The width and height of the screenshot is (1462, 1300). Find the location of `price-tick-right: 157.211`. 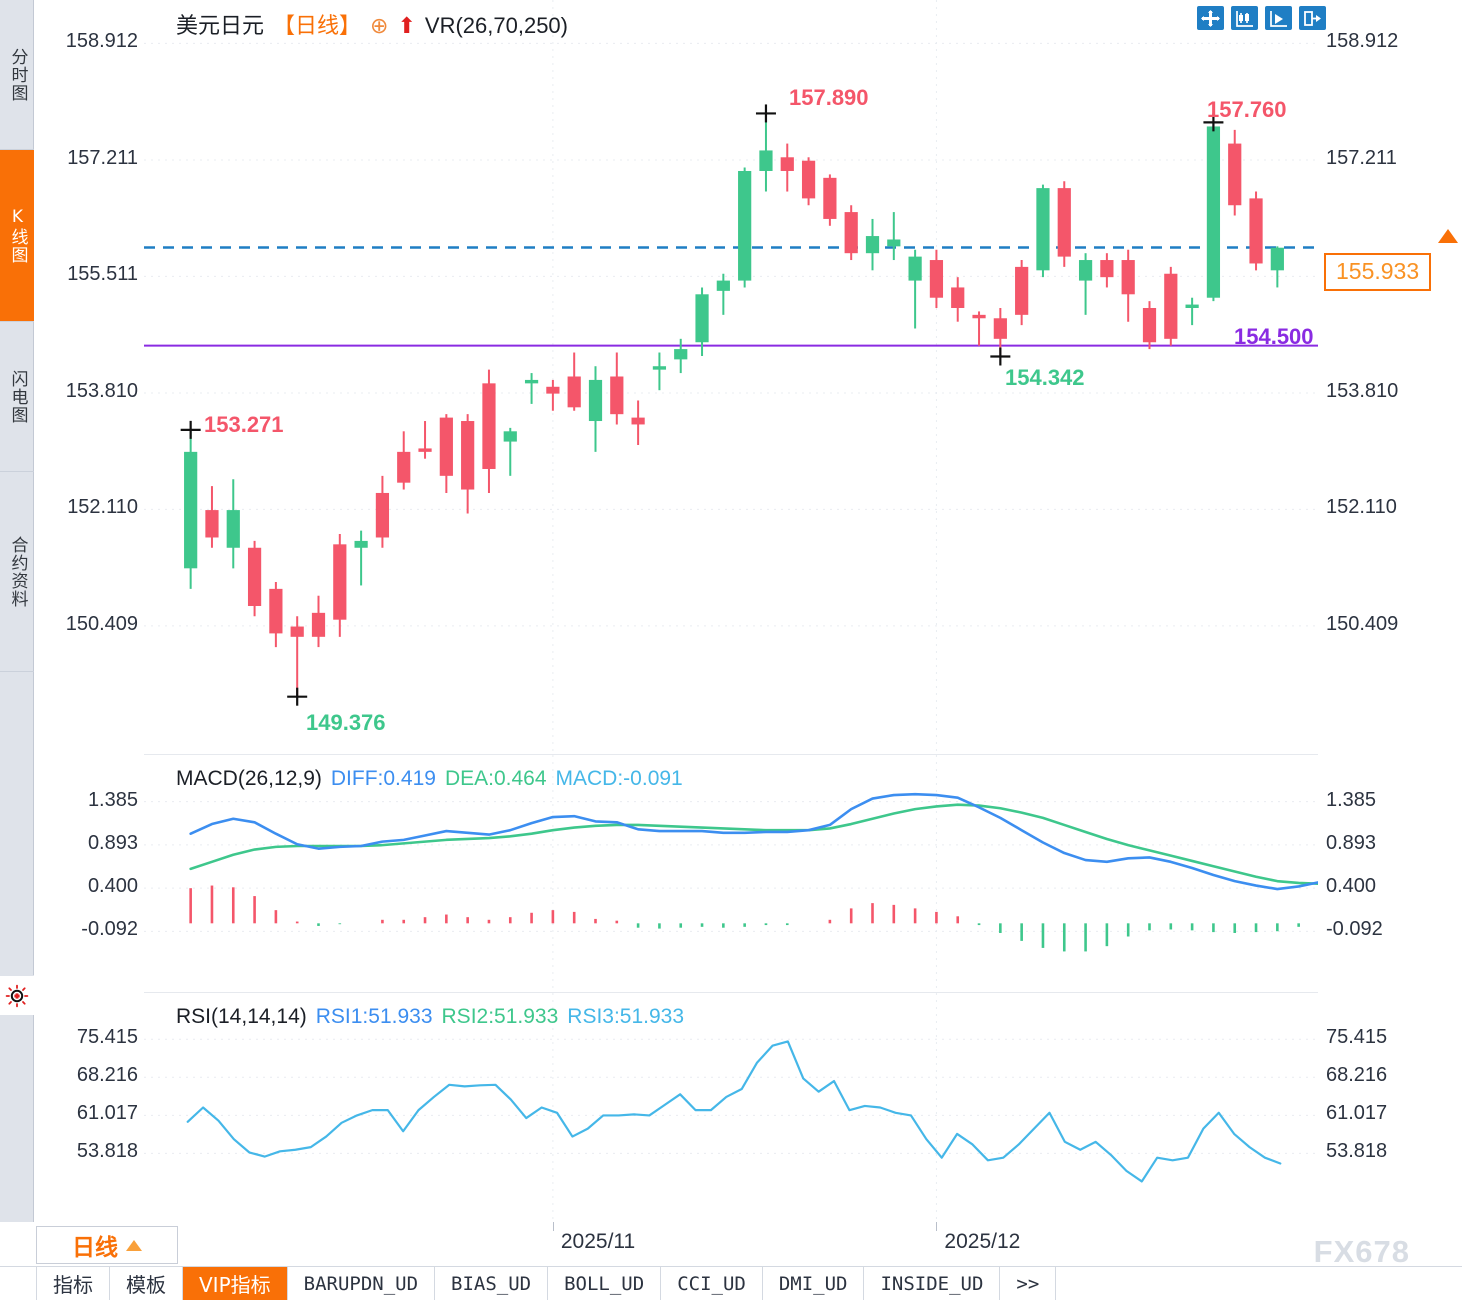

price-tick-right: 157.211 is located at coordinates (1361, 157).